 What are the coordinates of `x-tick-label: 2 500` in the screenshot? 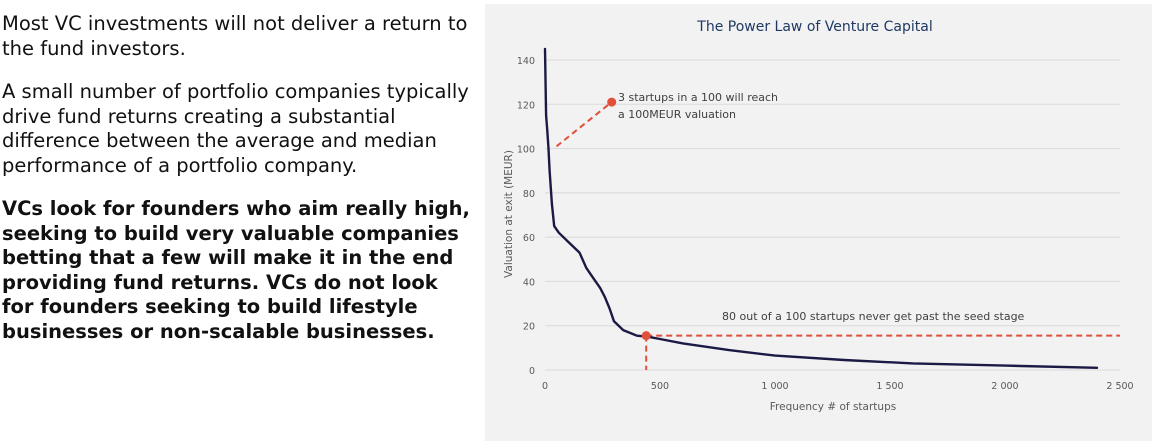 It's located at (1119, 386).